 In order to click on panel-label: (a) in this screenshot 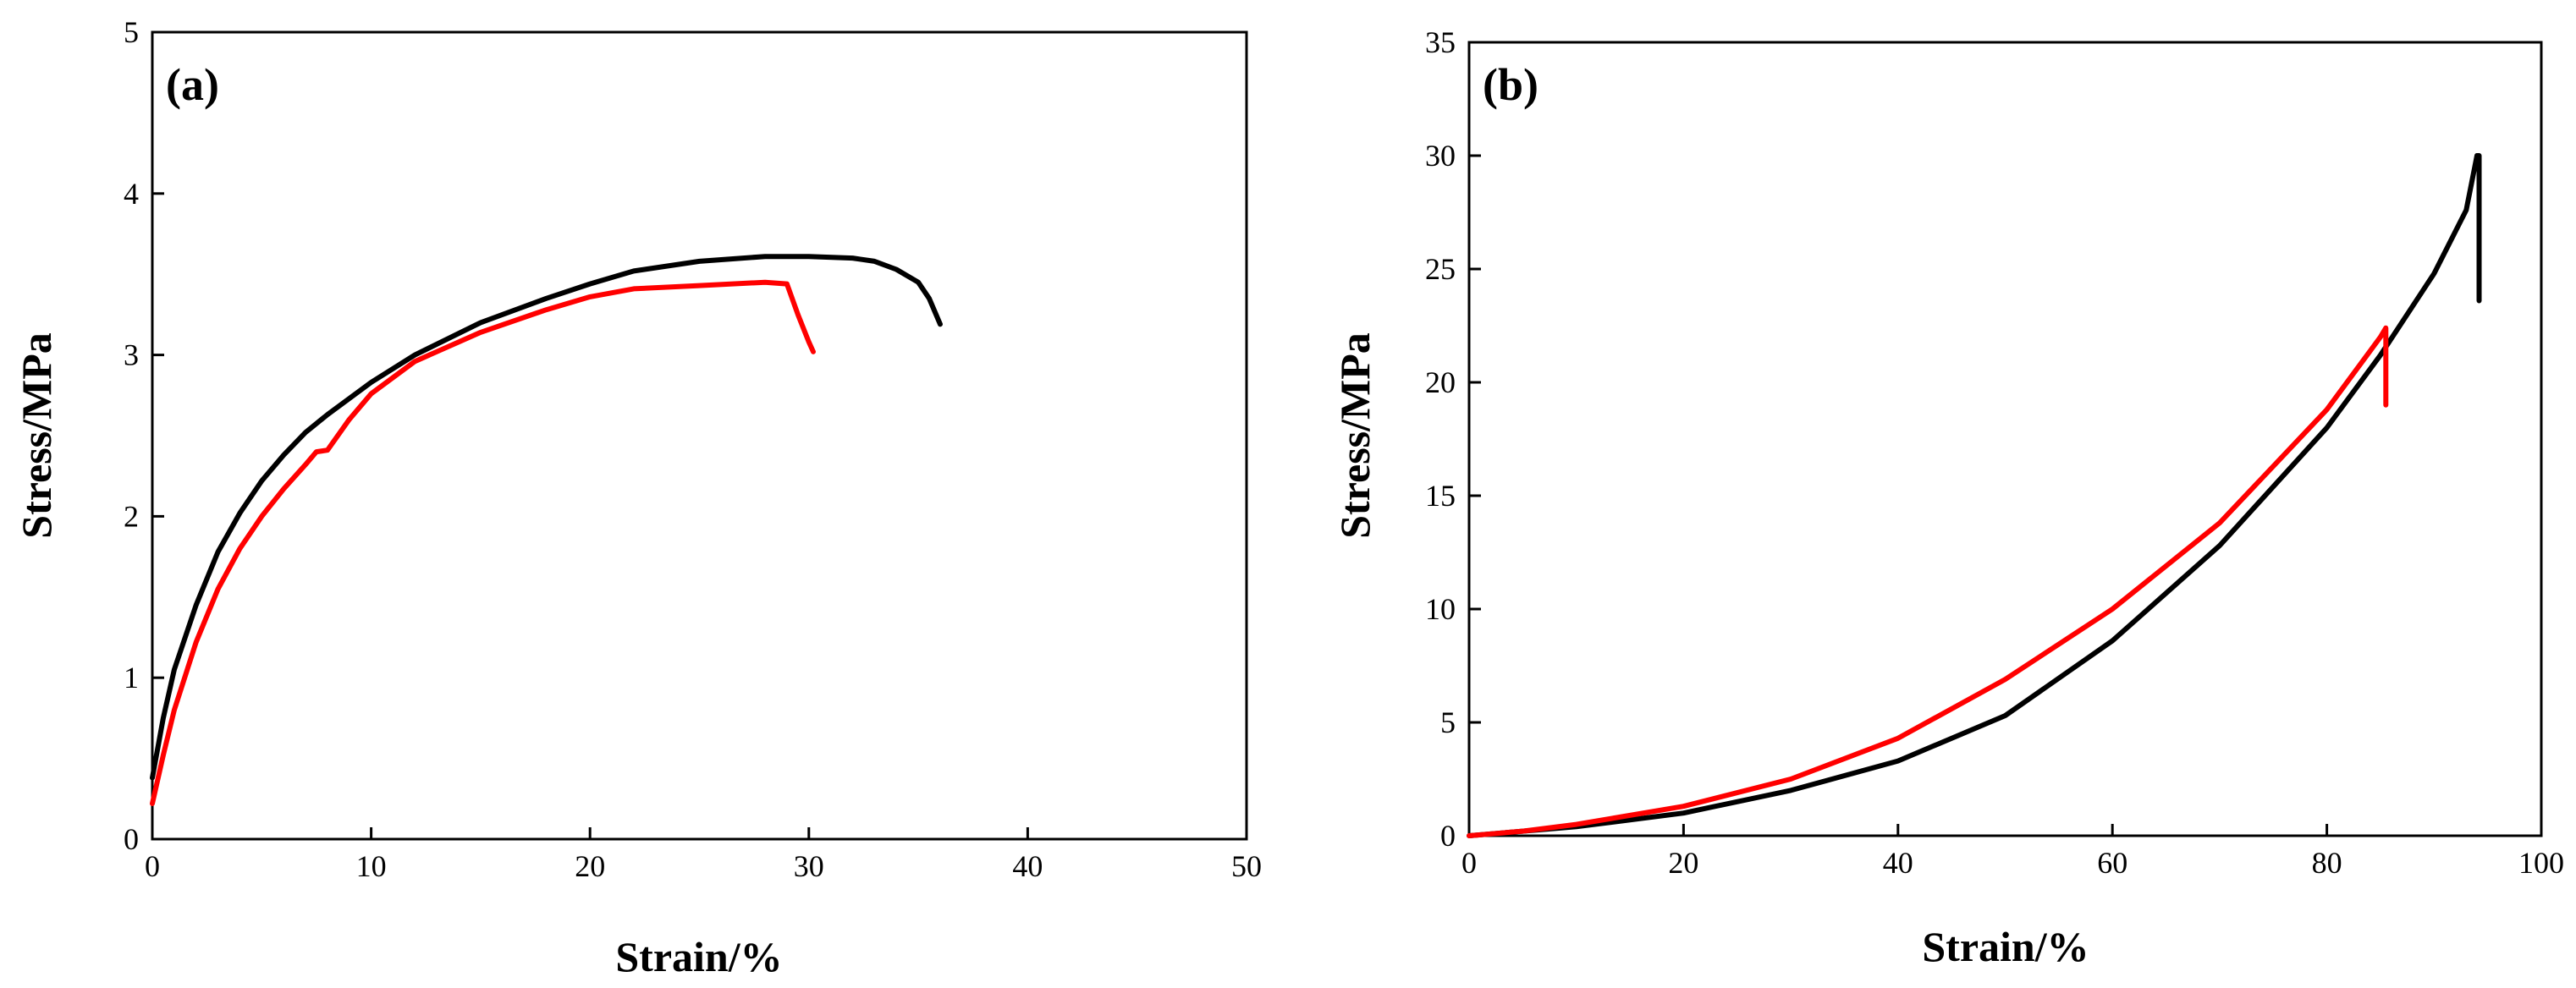, I will do `click(192, 85)`.